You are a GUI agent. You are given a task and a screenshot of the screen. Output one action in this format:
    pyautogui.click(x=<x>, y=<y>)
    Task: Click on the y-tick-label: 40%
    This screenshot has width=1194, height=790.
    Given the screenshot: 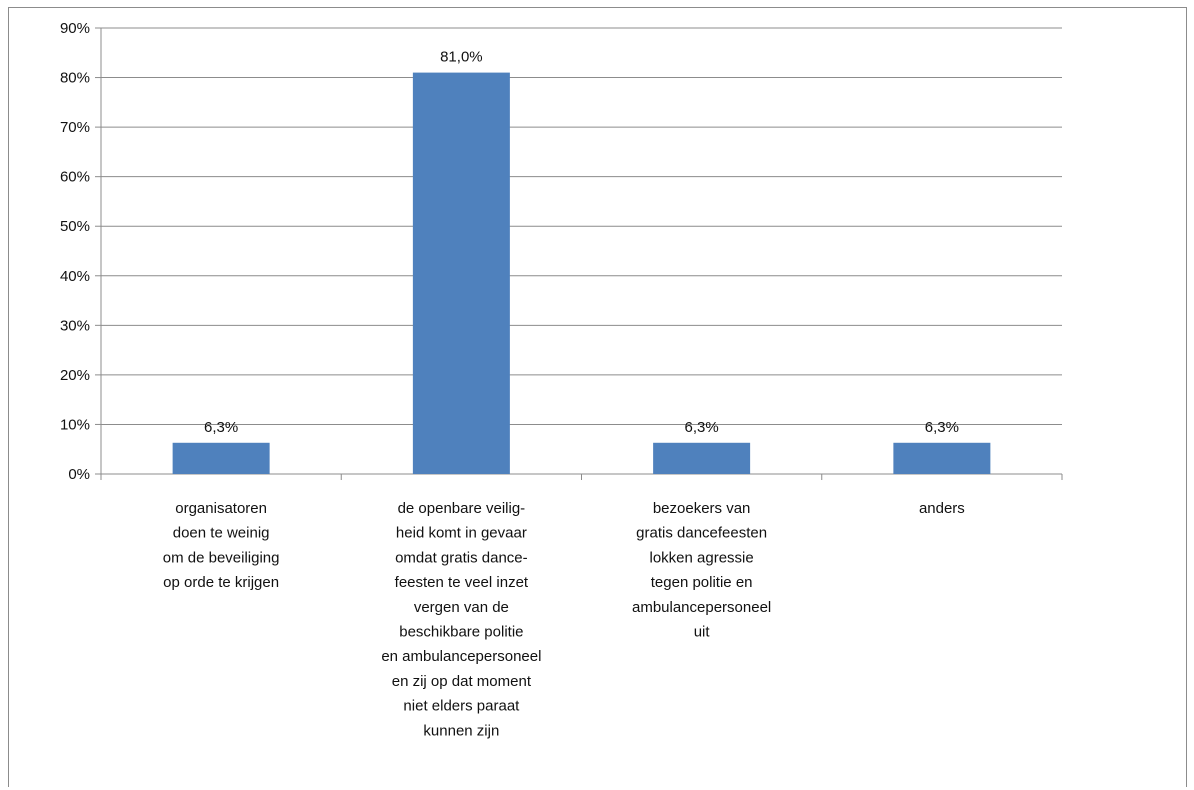 What is the action you would take?
    pyautogui.click(x=75, y=276)
    